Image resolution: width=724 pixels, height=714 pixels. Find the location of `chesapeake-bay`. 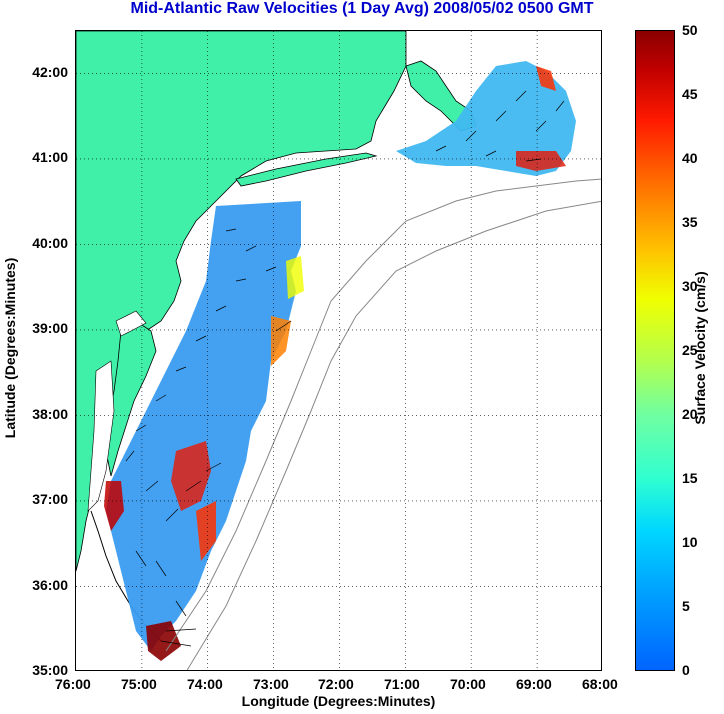

chesapeake-bay is located at coordinates (101, 436).